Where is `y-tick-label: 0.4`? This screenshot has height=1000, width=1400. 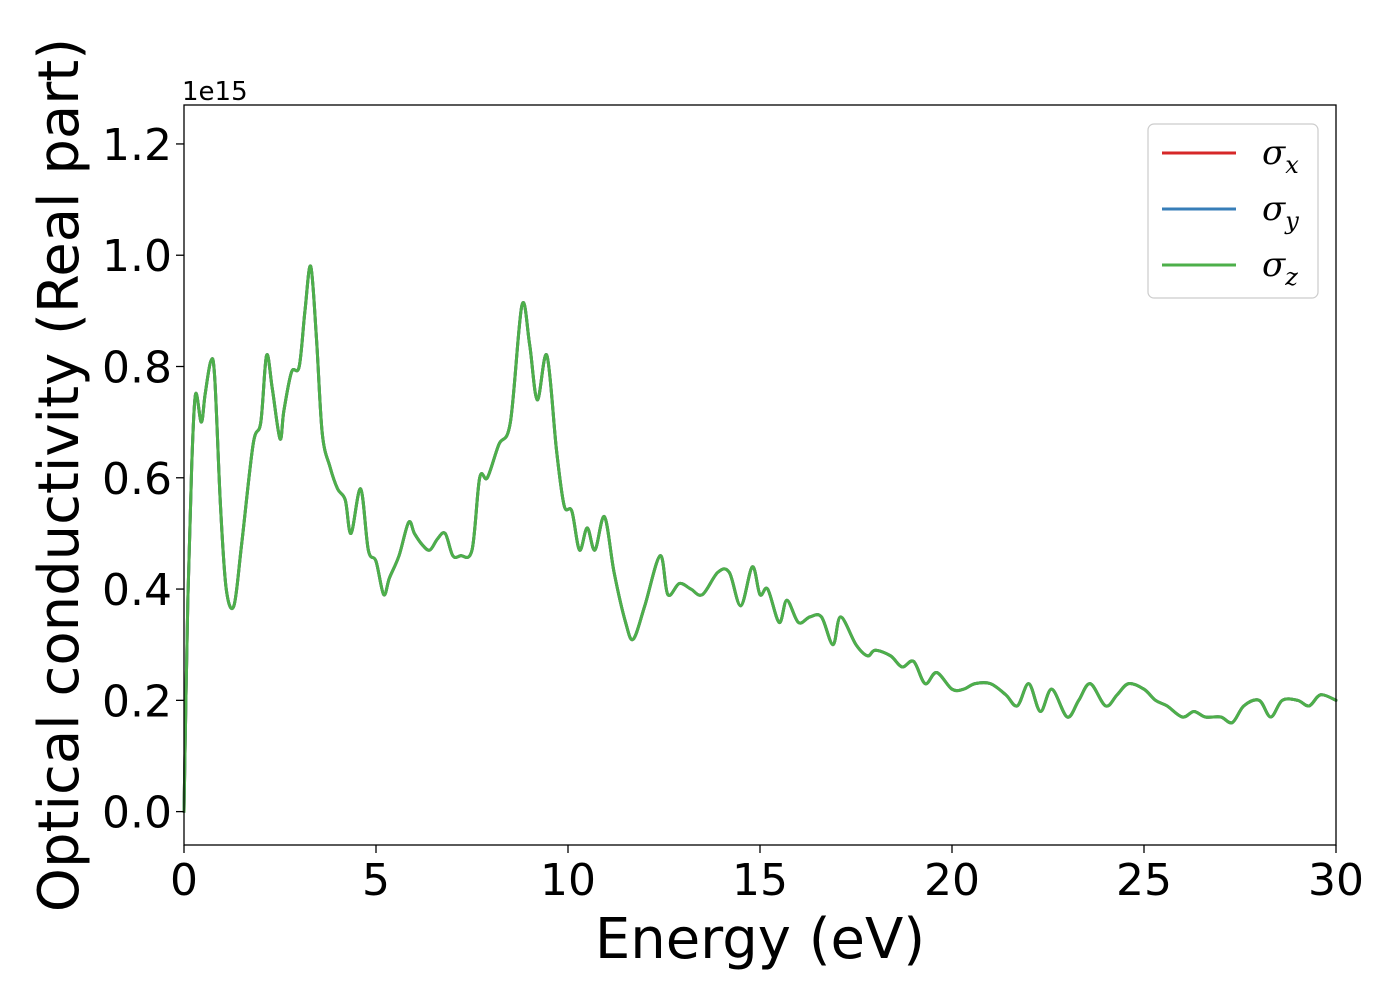 y-tick-label: 0.4 is located at coordinates (137, 590).